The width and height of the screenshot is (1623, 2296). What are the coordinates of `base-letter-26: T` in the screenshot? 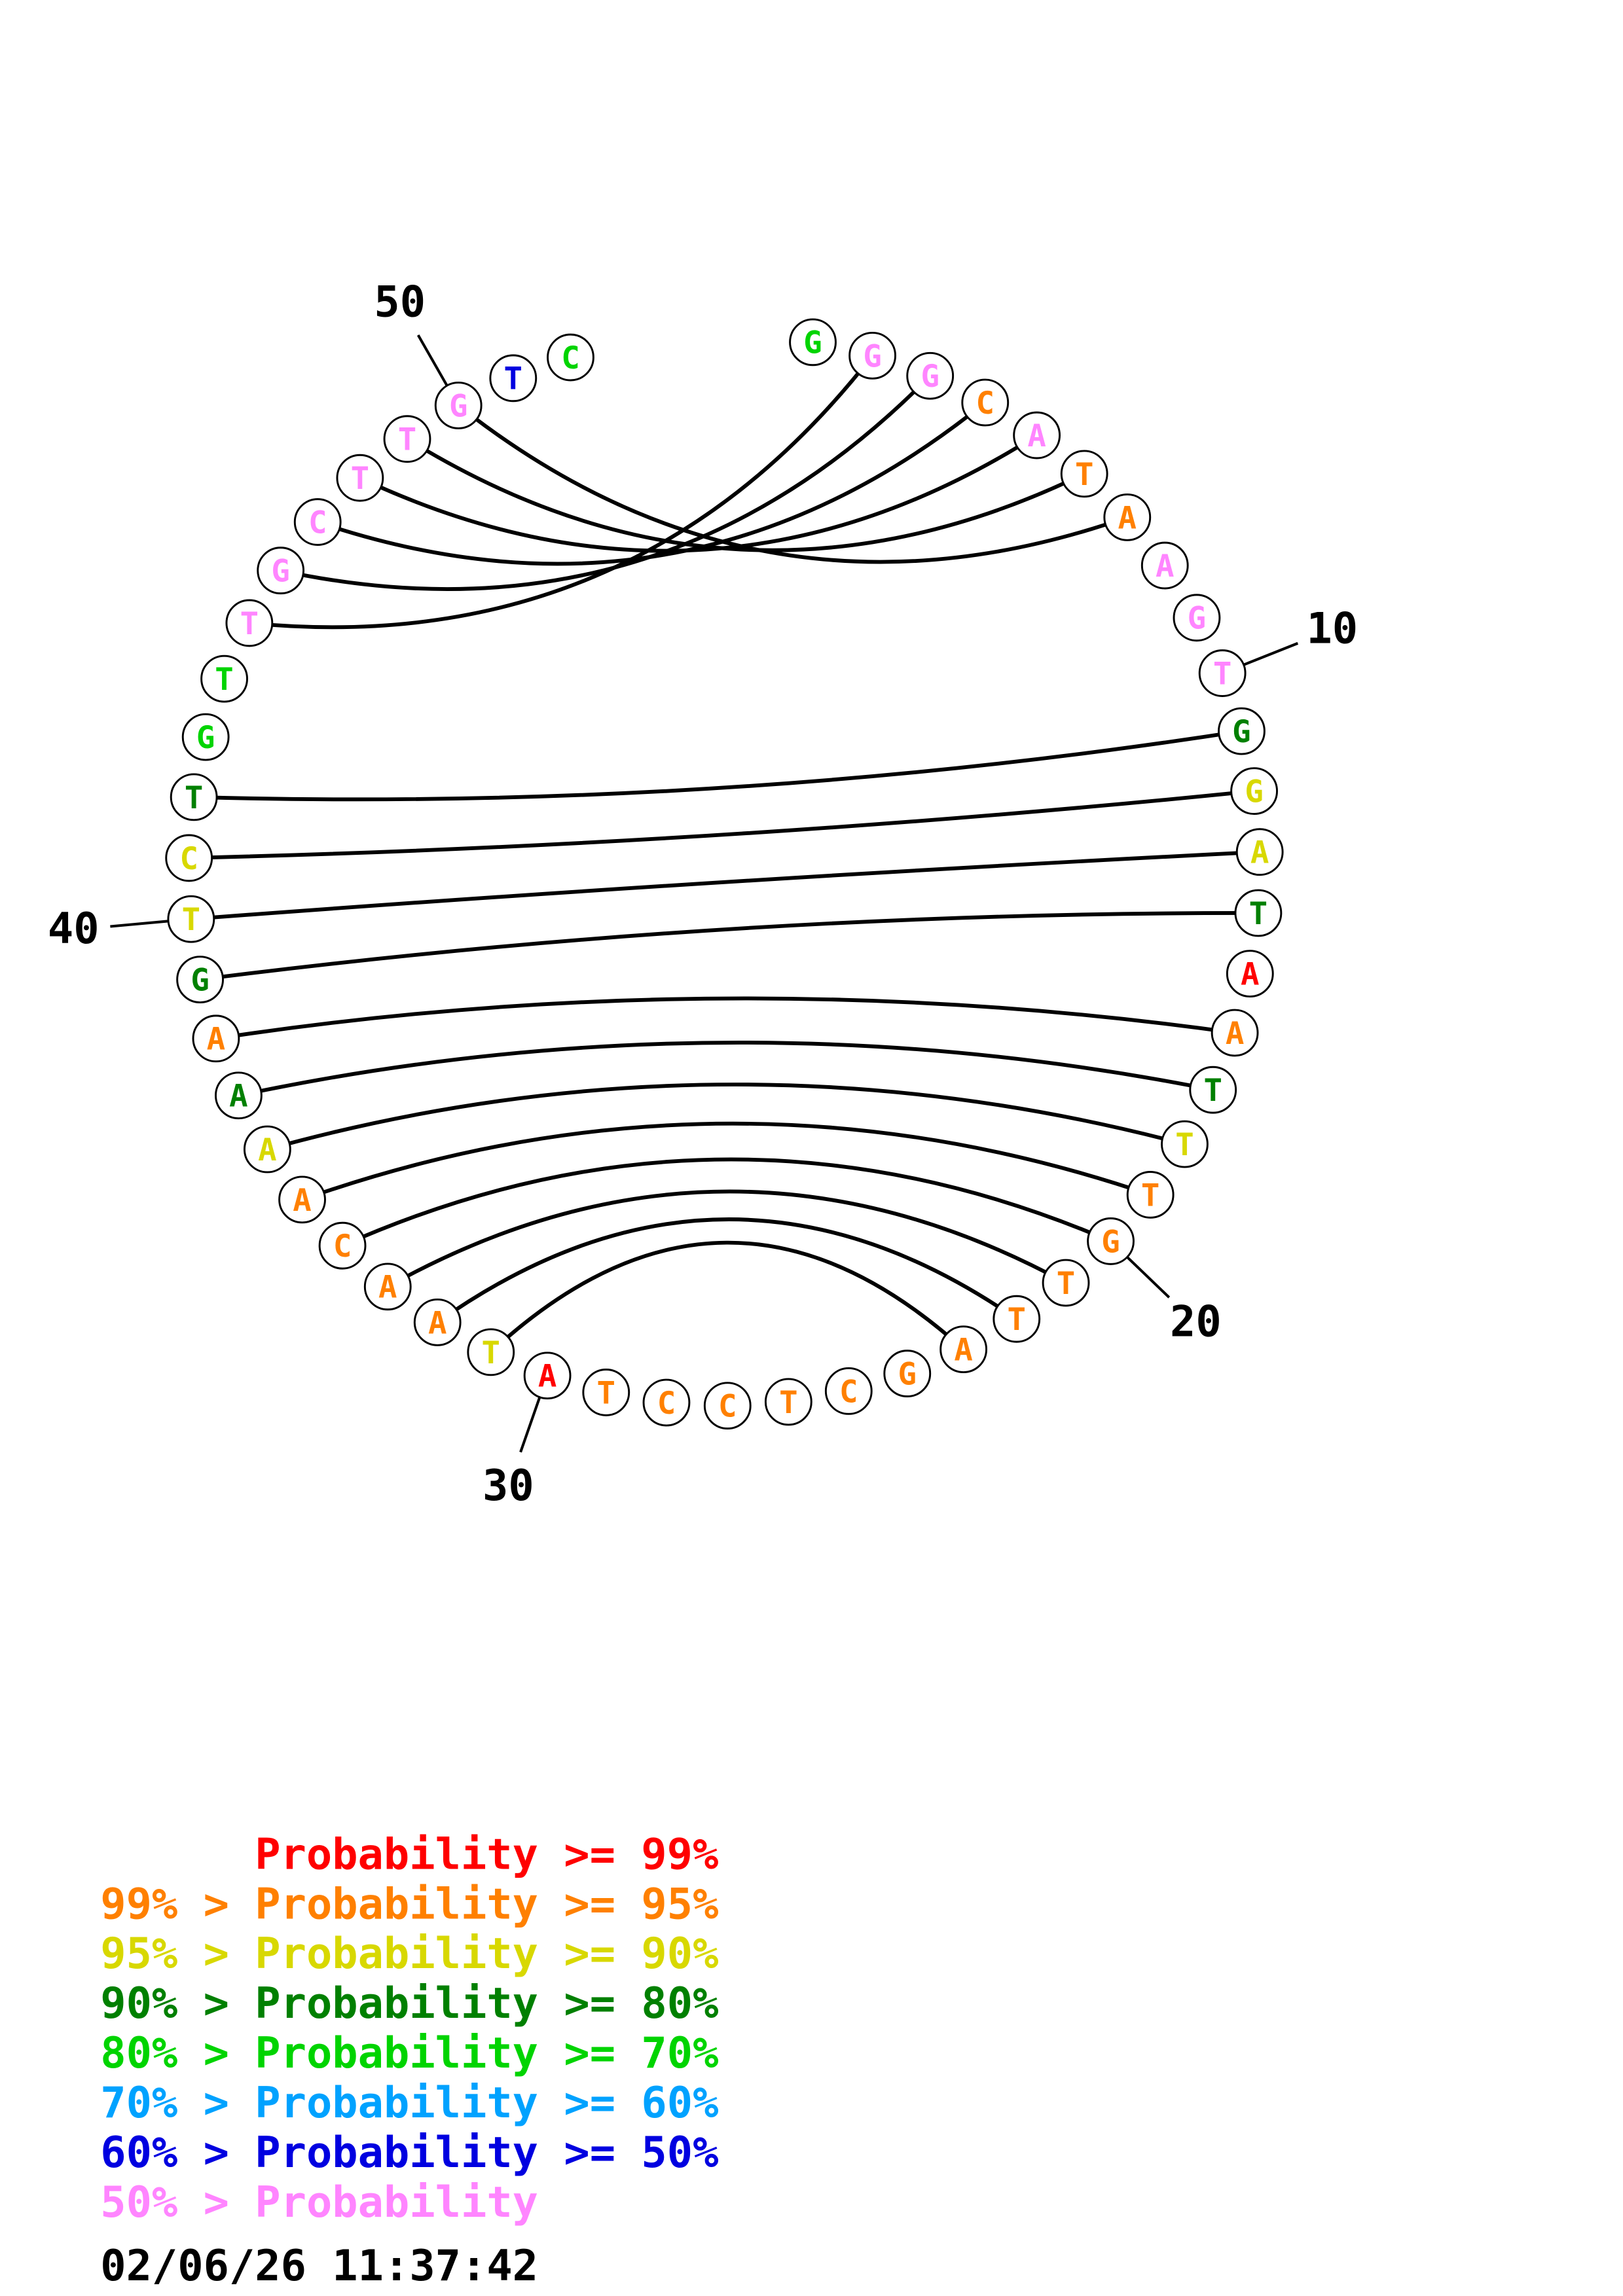 It's located at (788, 1403).